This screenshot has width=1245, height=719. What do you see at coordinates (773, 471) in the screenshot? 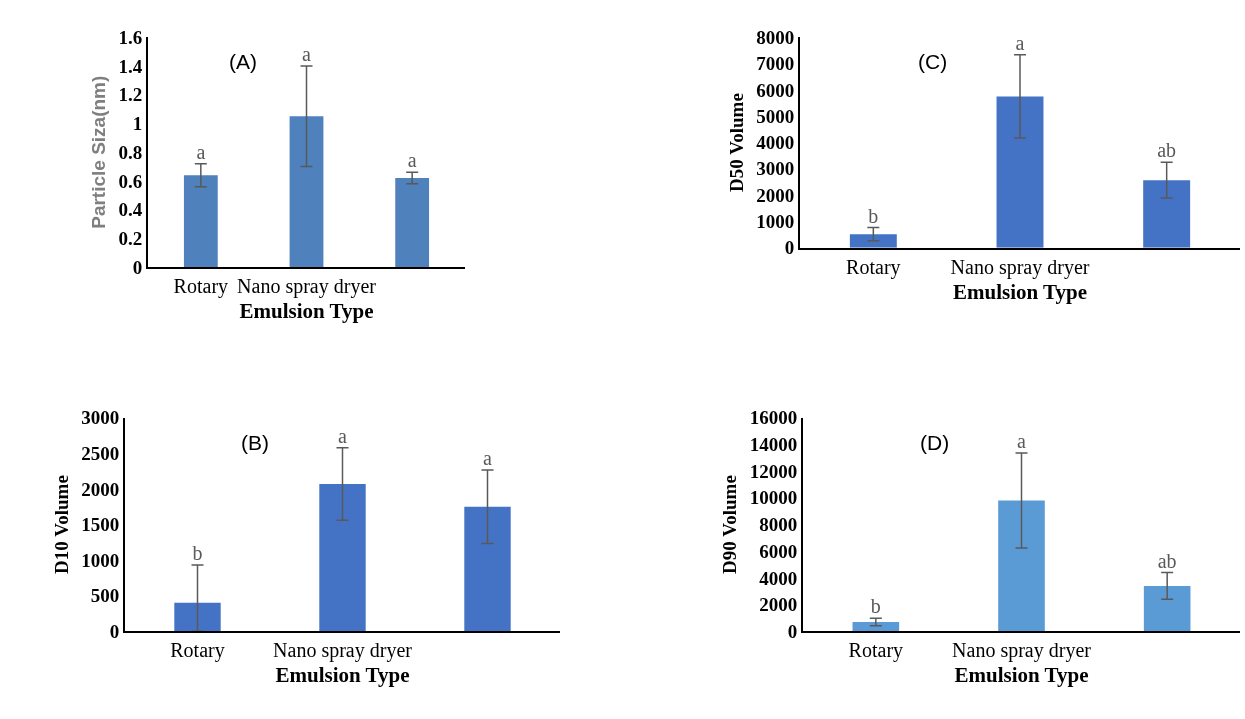
I see `y-tick-label: 12000` at bounding box center [773, 471].